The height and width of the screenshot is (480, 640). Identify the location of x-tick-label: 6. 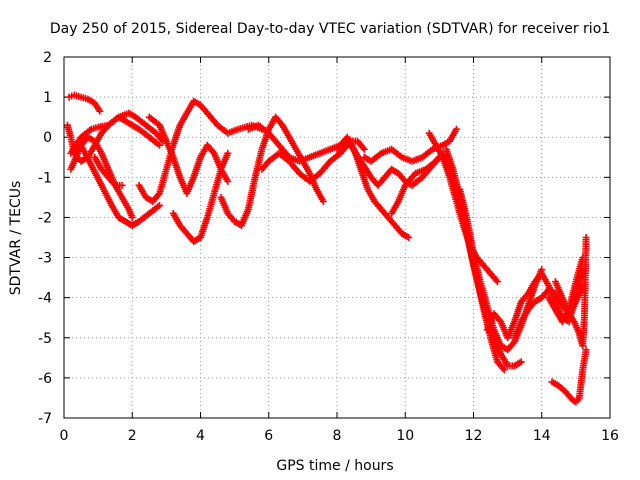
(268, 436).